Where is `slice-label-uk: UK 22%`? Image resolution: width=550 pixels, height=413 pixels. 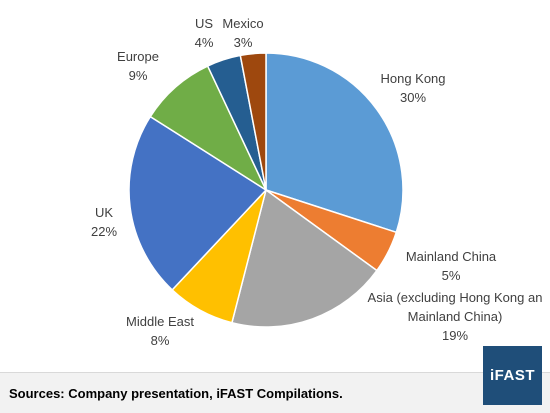 slice-label-uk: UK 22% is located at coordinates (104, 222).